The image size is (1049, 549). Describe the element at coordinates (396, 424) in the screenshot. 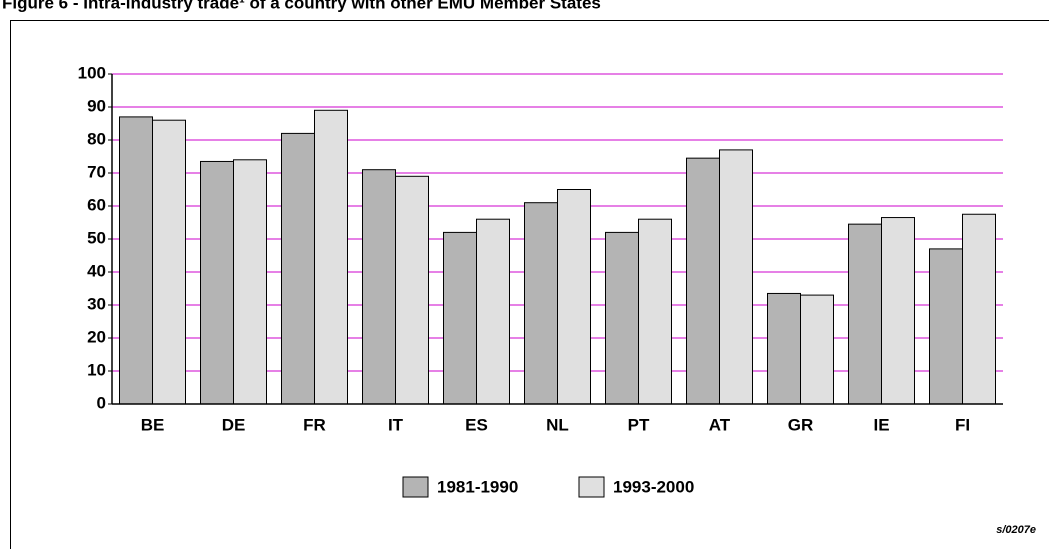

I see `x-tick-label: IT` at that location.